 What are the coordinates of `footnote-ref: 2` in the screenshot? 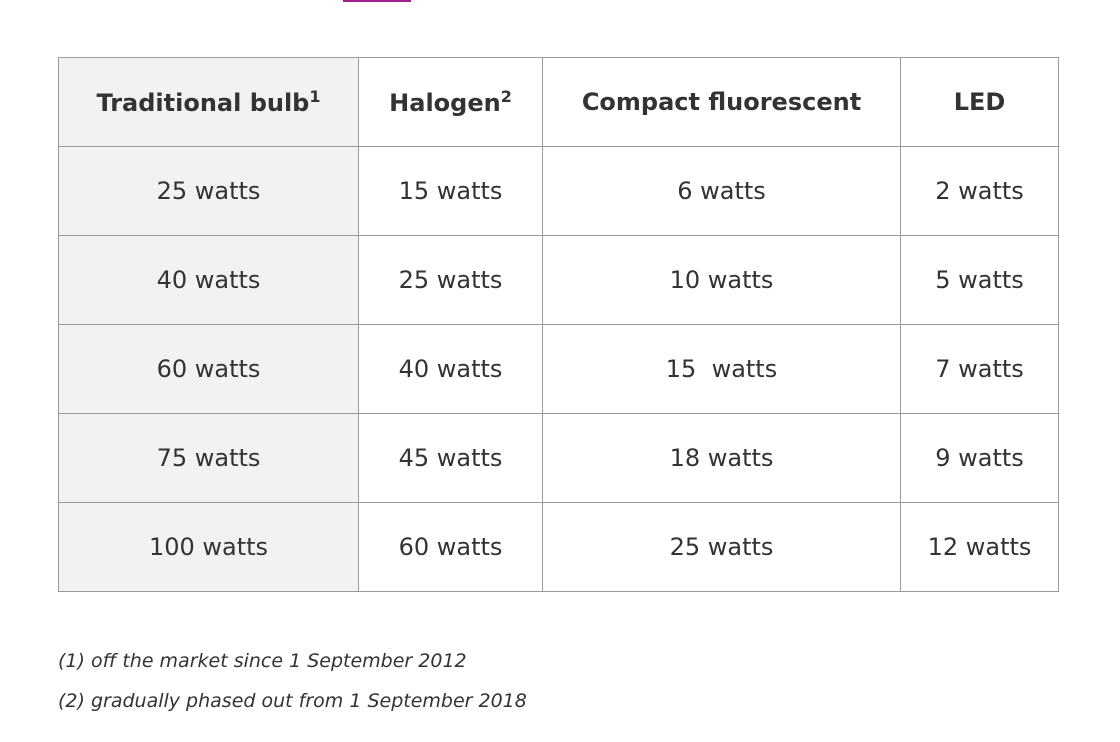 It's located at (506, 96).